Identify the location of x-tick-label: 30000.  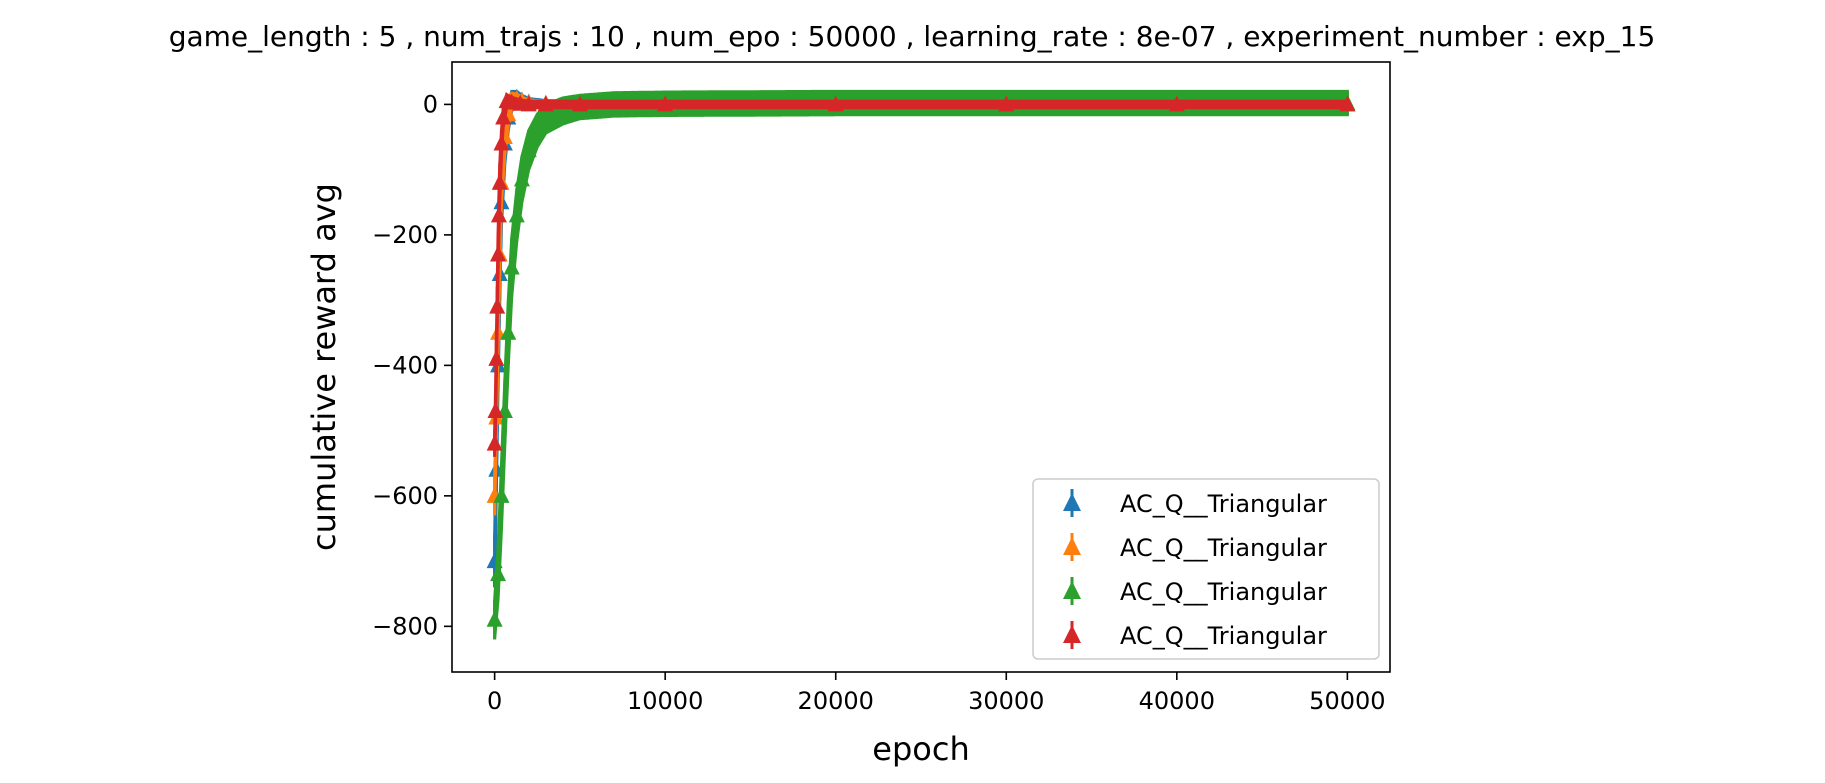
(1006, 701).